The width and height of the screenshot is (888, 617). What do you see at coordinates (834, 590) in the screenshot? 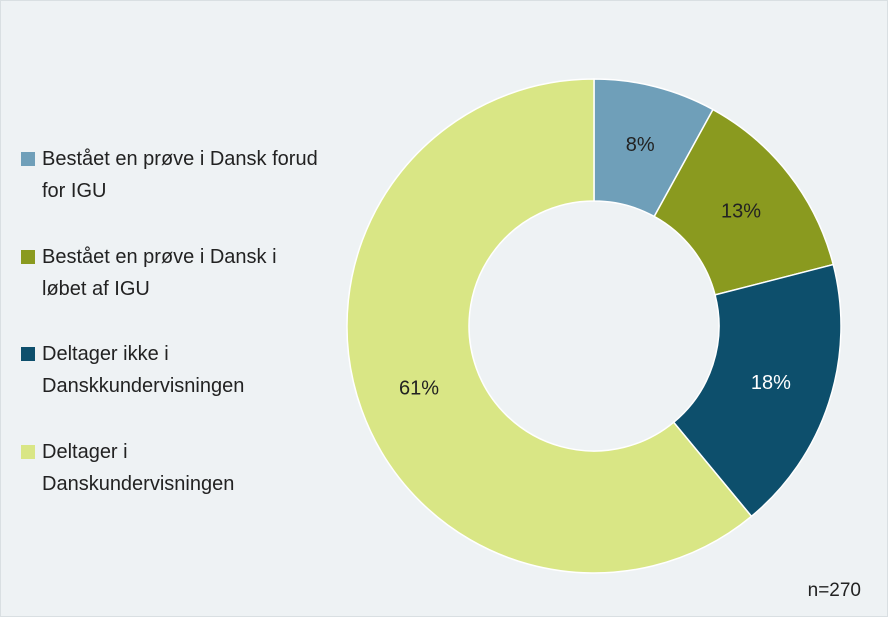
I see `annotation: n=270` at bounding box center [834, 590].